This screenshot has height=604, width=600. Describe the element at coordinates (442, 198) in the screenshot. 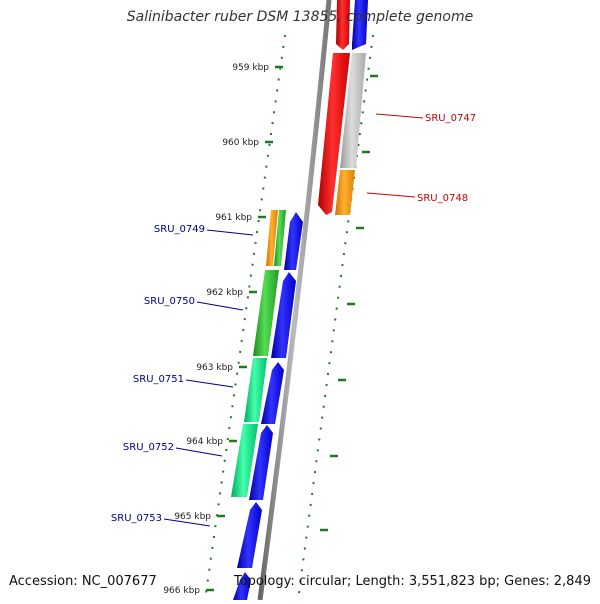

I see `gene-label: SRU_0748` at that location.